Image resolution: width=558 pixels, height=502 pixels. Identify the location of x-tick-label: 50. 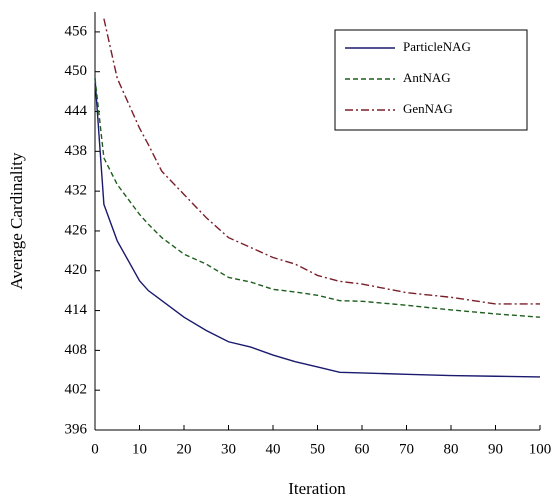
(317, 449).